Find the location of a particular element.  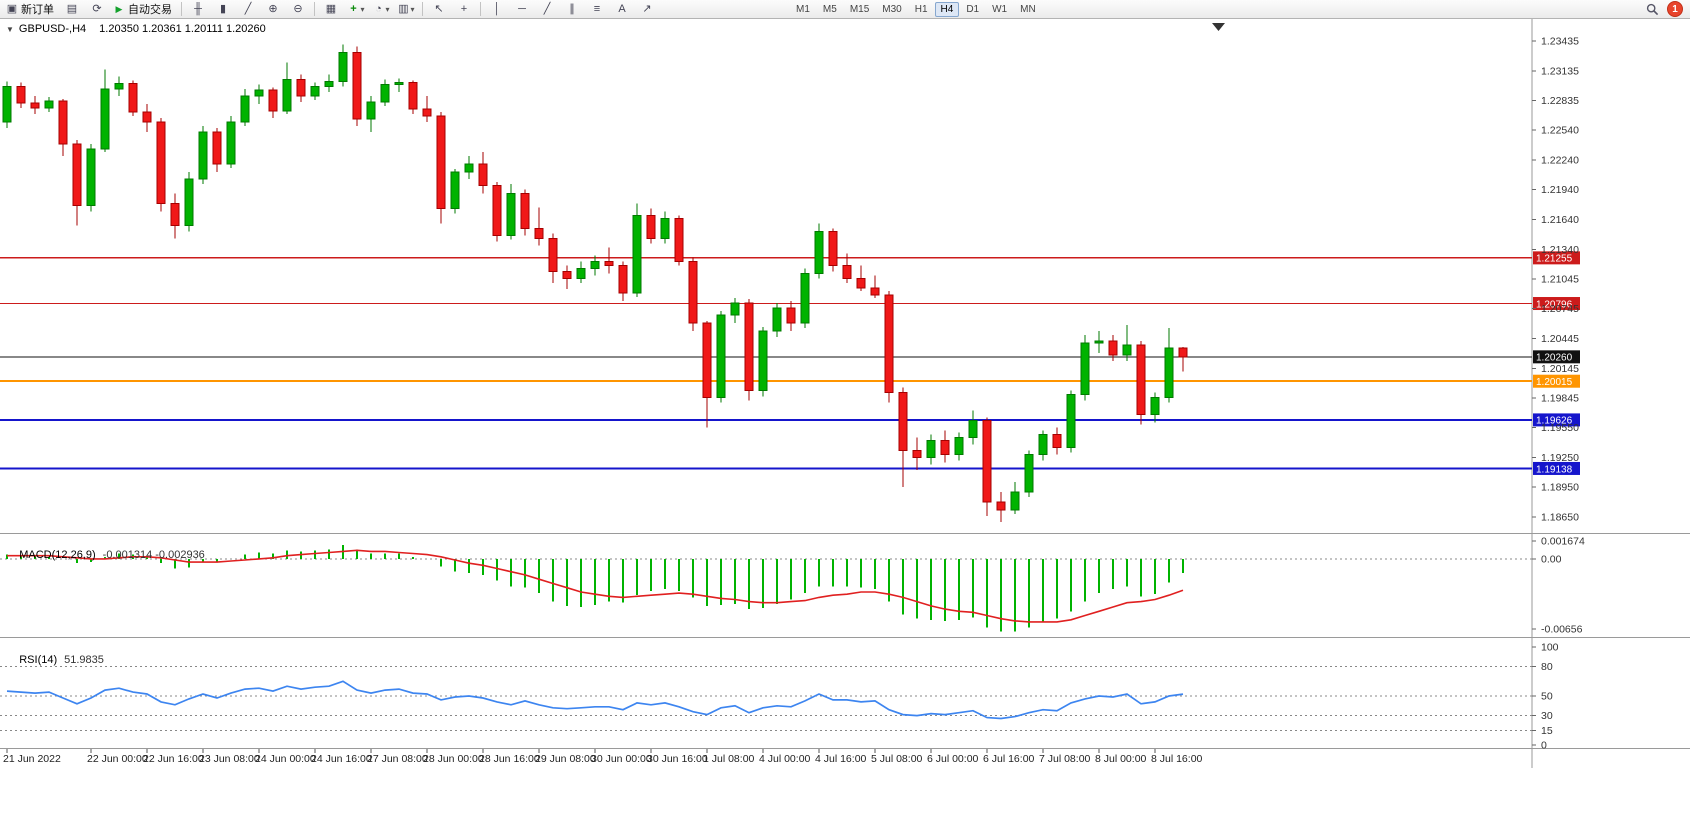

tab-timeframe-m1: M1 is located at coordinates (803, 9).